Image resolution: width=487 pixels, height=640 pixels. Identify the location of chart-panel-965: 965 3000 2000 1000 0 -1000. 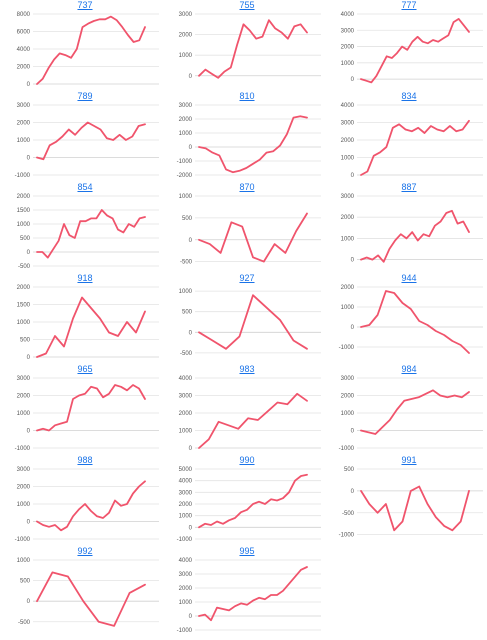
(85, 409).